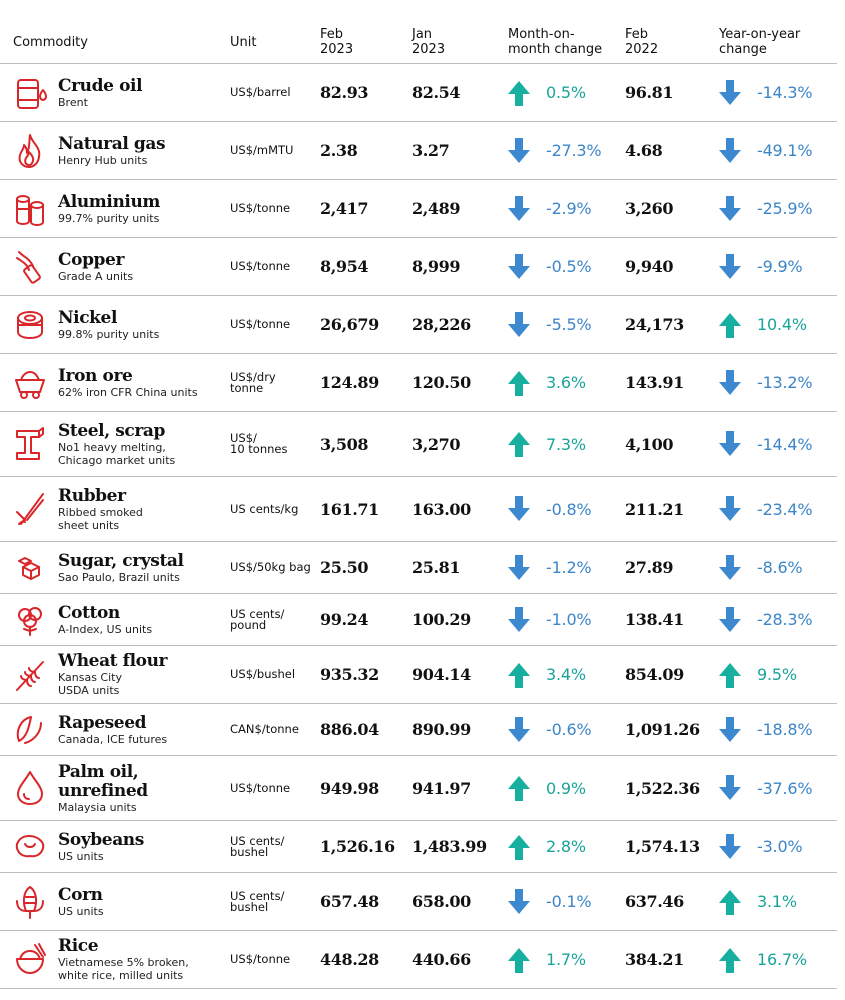  Describe the element at coordinates (257, 895) in the screenshot. I see `unit-line: US cents/` at that location.